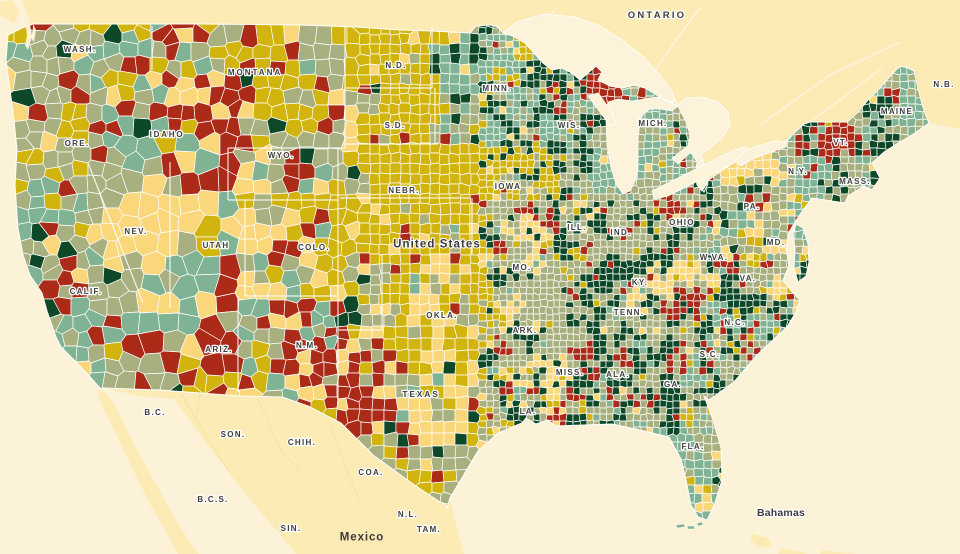  Describe the element at coordinates (640, 282) in the screenshot. I see `svg-text: KY.` at that location.